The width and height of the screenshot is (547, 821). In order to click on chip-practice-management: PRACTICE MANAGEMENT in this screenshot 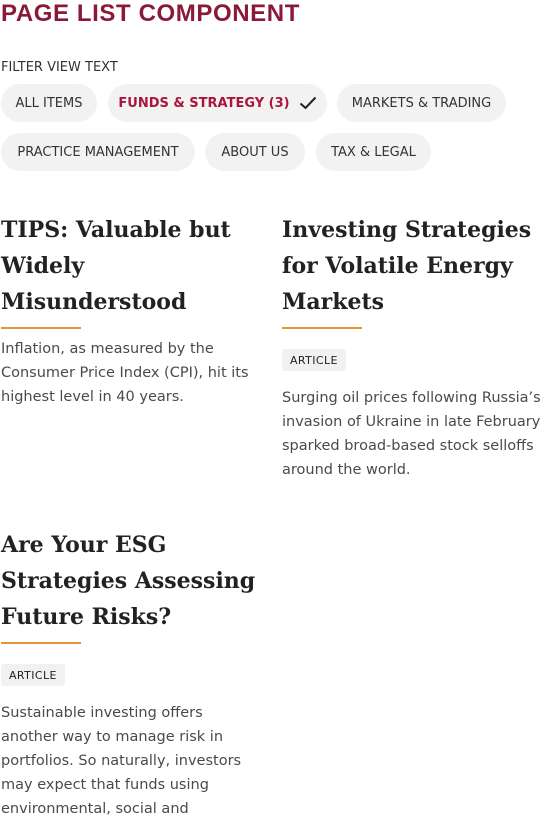, I will do `click(98, 152)`.